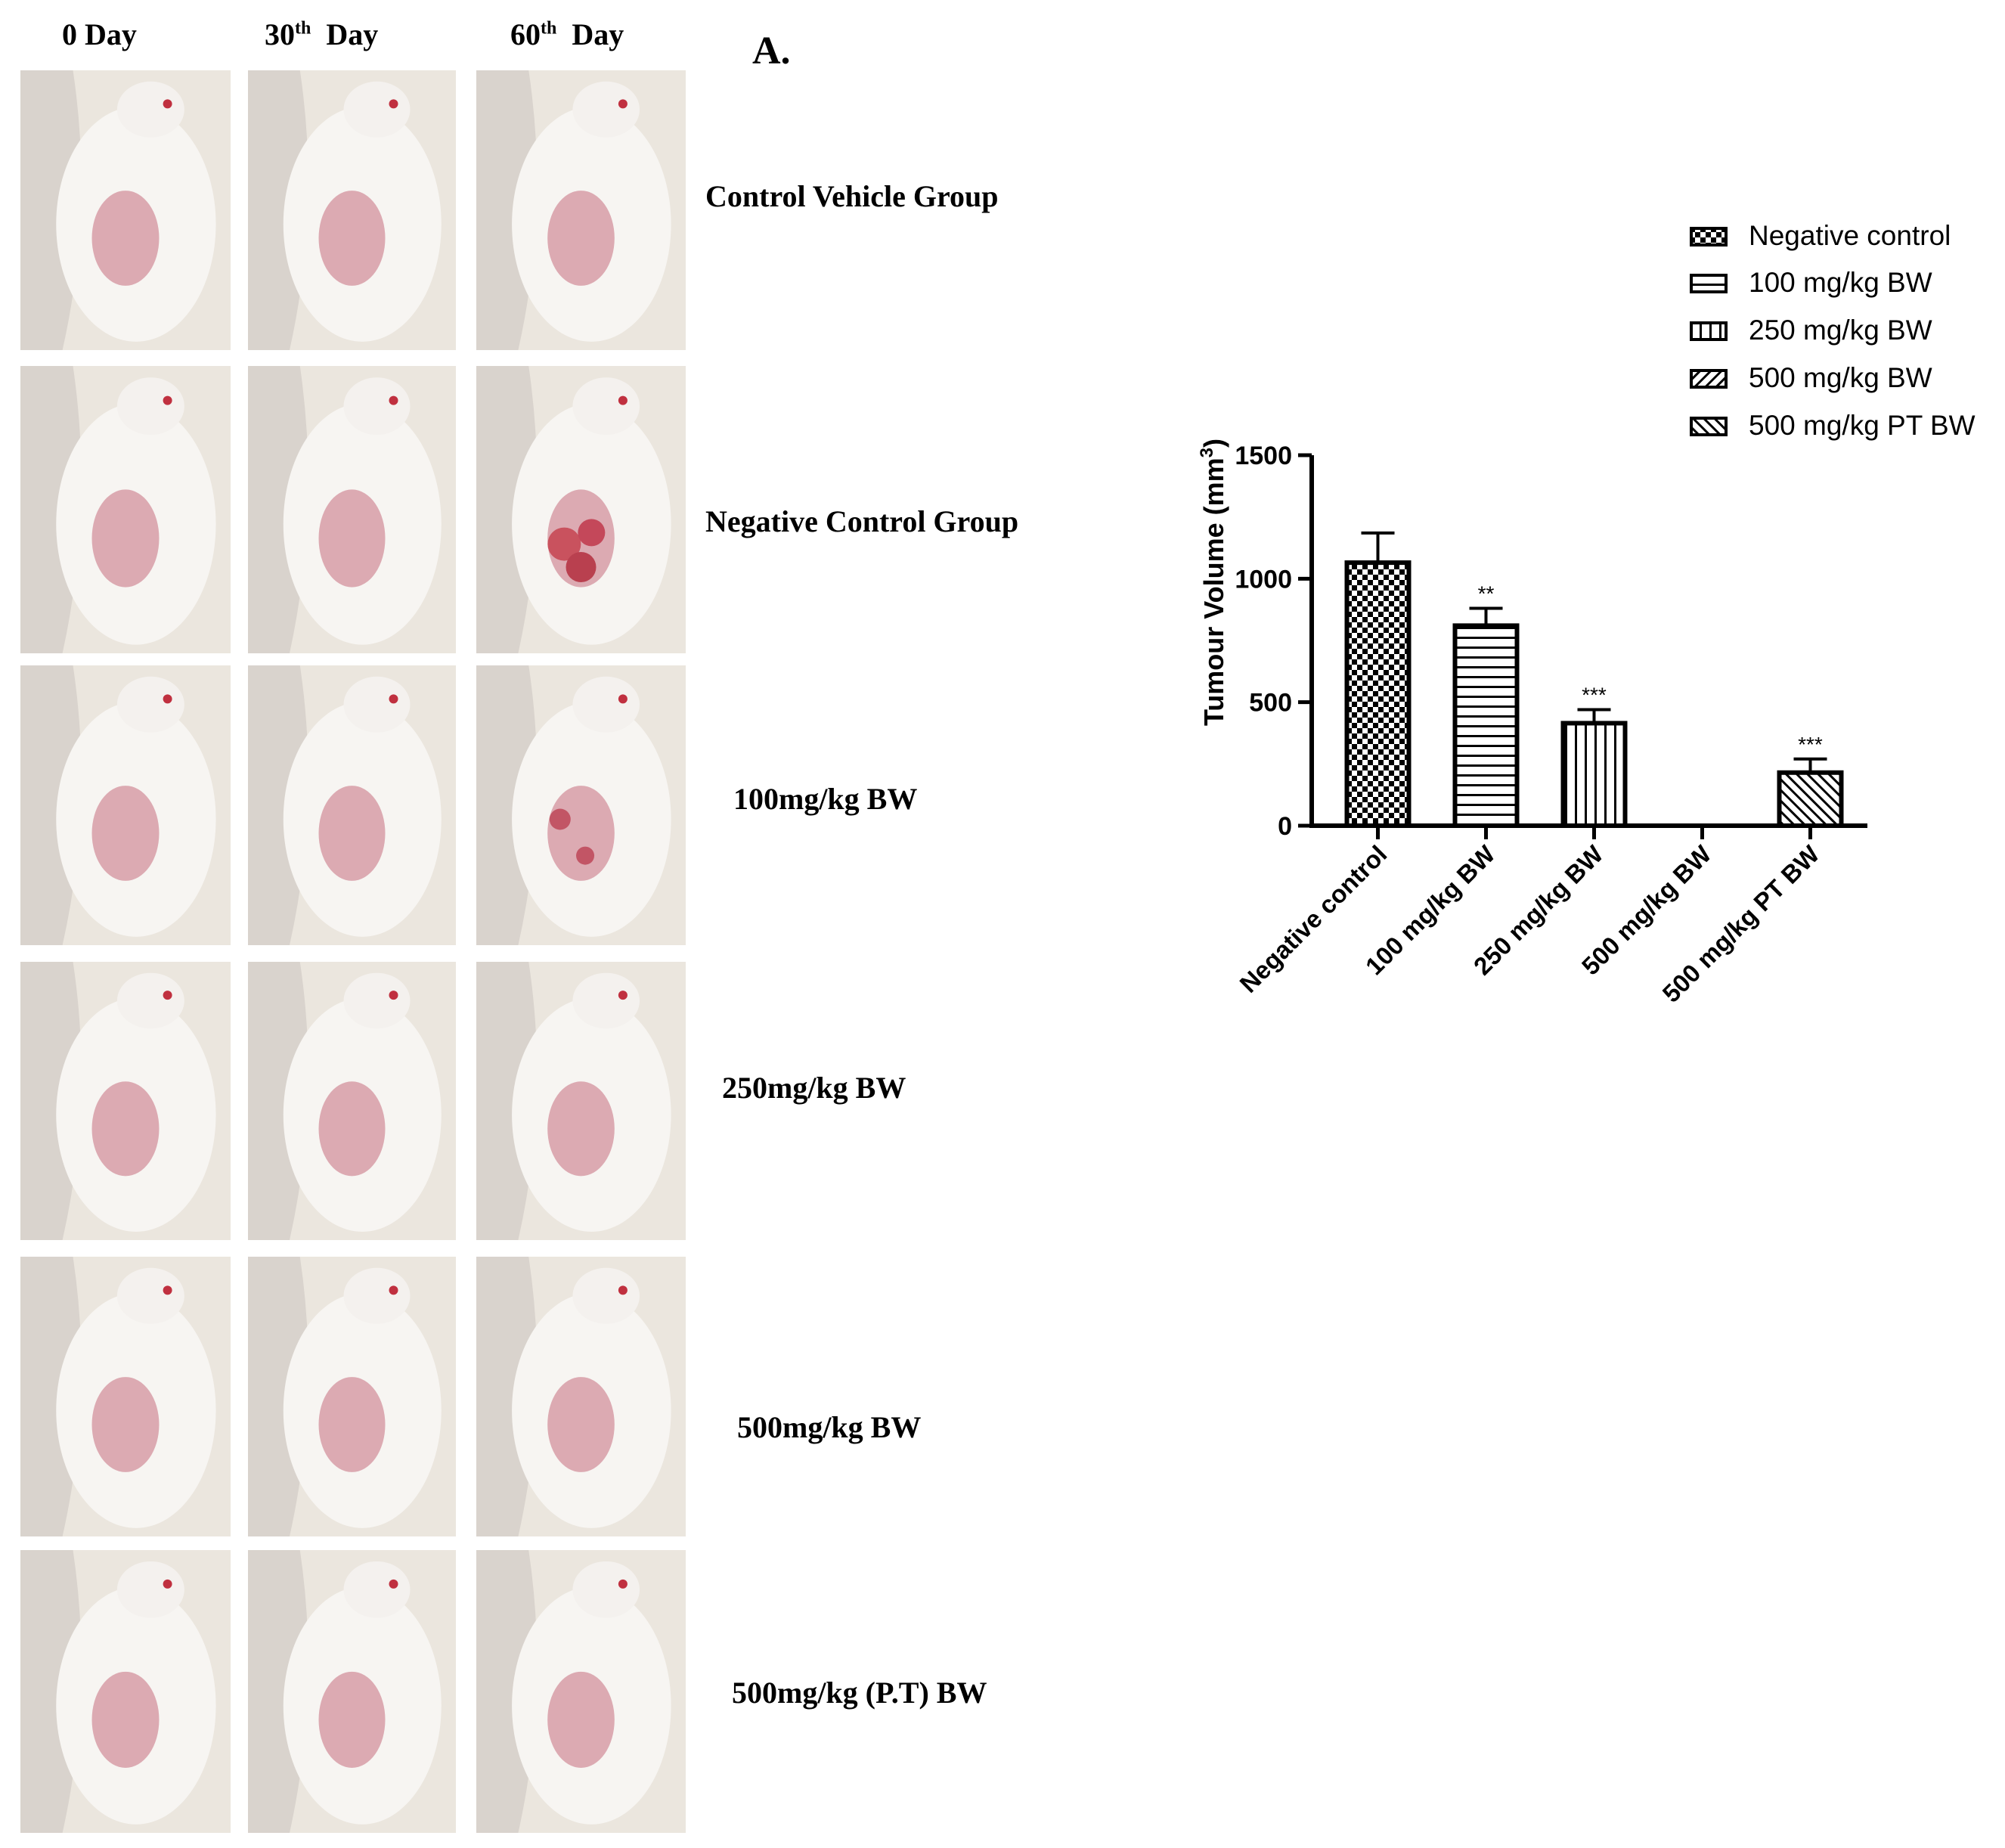 The image size is (2005, 1848). What do you see at coordinates (1213, 443) in the screenshot?
I see `y-axis-label-tail: )` at bounding box center [1213, 443].